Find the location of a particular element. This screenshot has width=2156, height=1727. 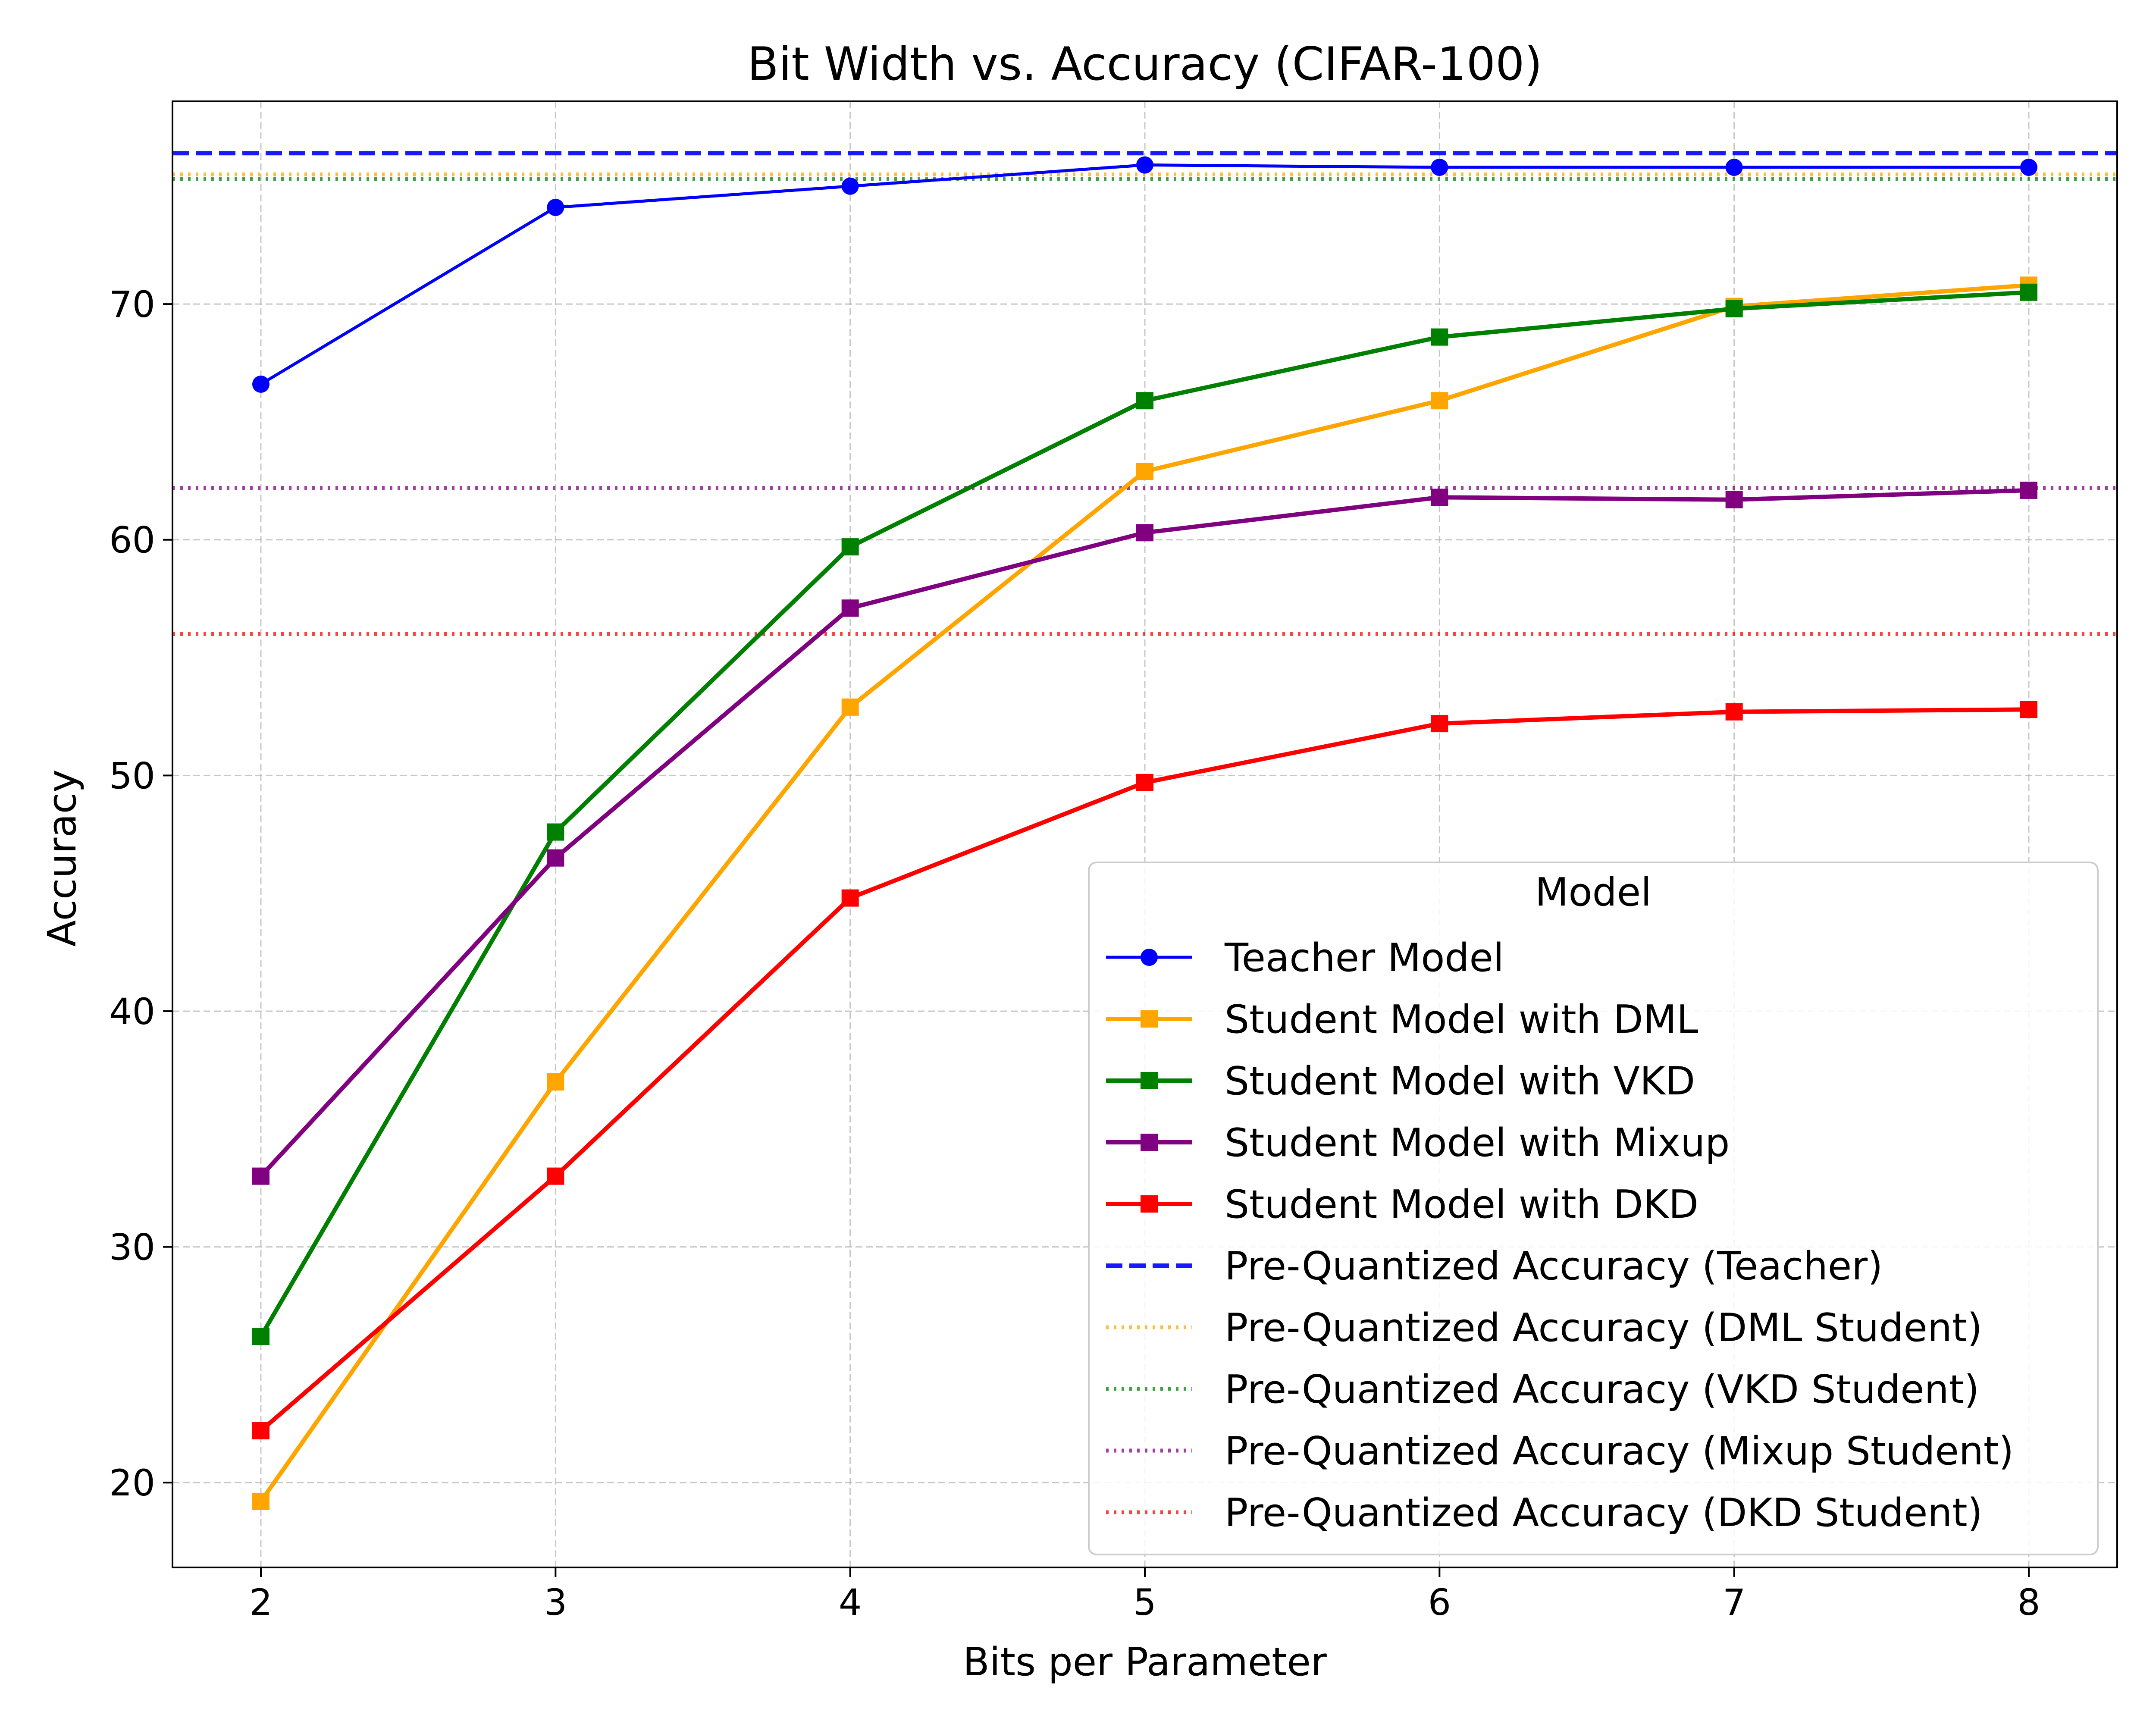

legend-label: Student Model with VKD is located at coordinates (1460, 1081).